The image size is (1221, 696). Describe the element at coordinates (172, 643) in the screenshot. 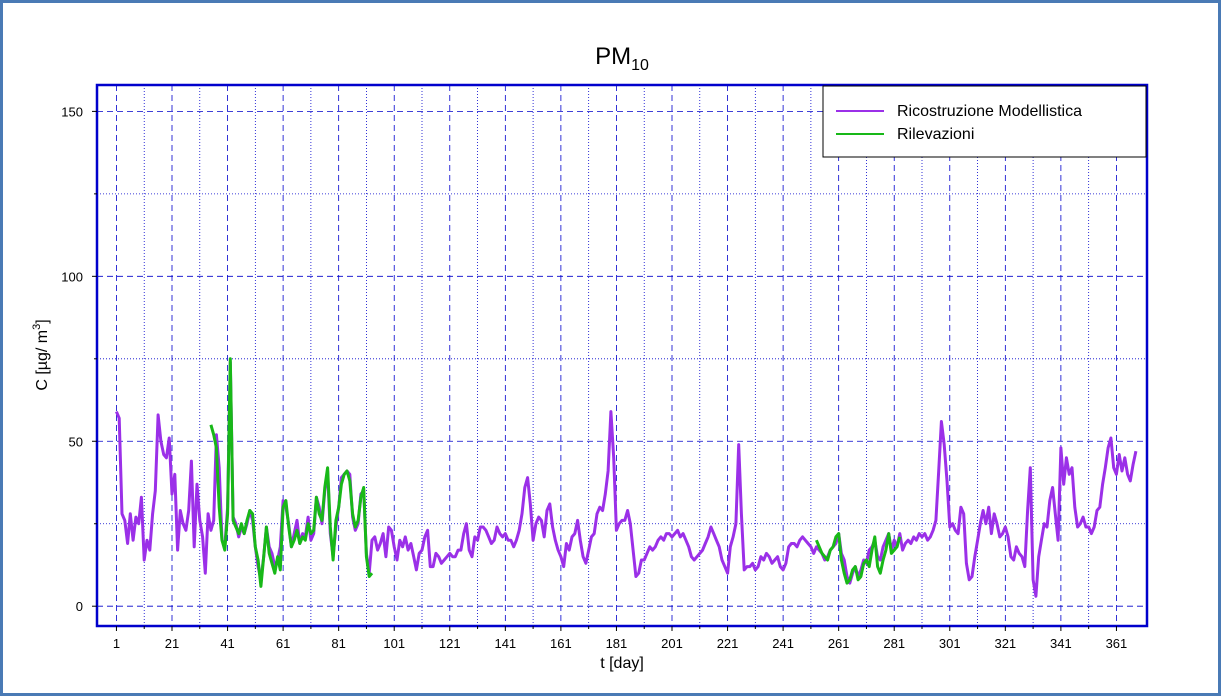

I see `x-tick-label: 21` at that location.